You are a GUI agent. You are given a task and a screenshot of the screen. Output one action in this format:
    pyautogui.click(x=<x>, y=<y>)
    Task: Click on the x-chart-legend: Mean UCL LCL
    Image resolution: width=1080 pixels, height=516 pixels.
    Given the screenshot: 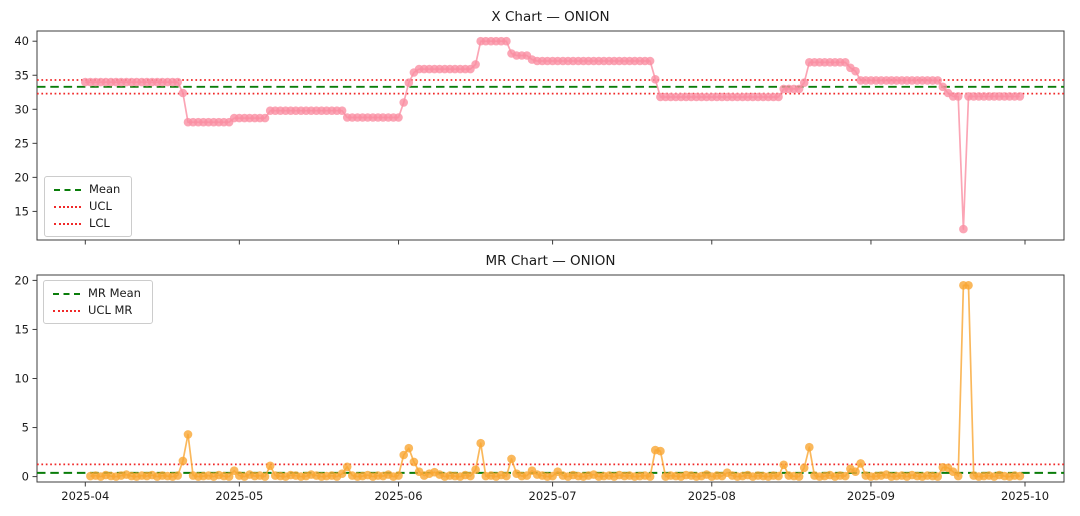 What is the action you would take?
    pyautogui.click(x=88, y=206)
    